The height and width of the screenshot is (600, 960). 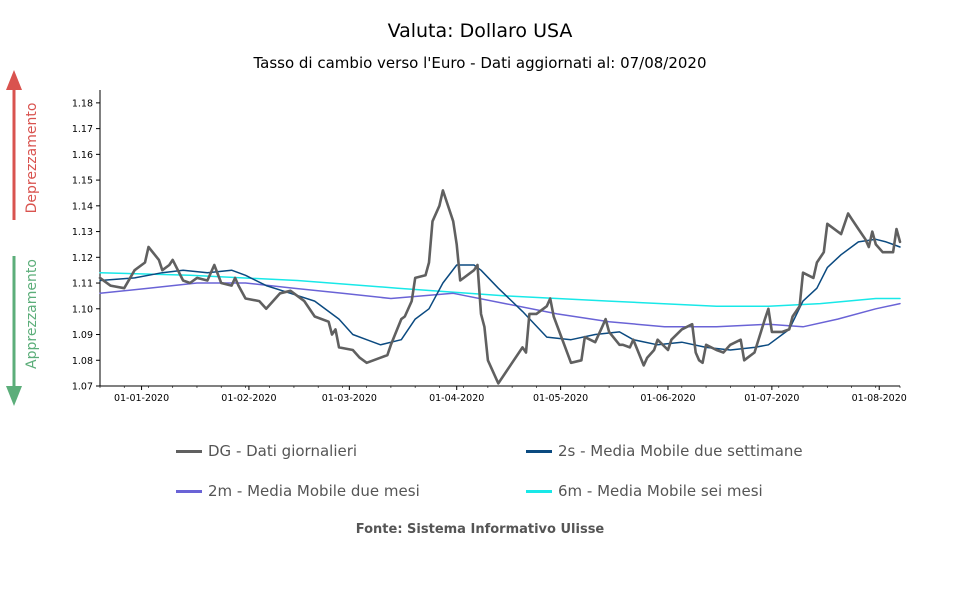 What do you see at coordinates (349, 398) in the screenshot?
I see `x-tick-label: 01-03-2020` at bounding box center [349, 398].